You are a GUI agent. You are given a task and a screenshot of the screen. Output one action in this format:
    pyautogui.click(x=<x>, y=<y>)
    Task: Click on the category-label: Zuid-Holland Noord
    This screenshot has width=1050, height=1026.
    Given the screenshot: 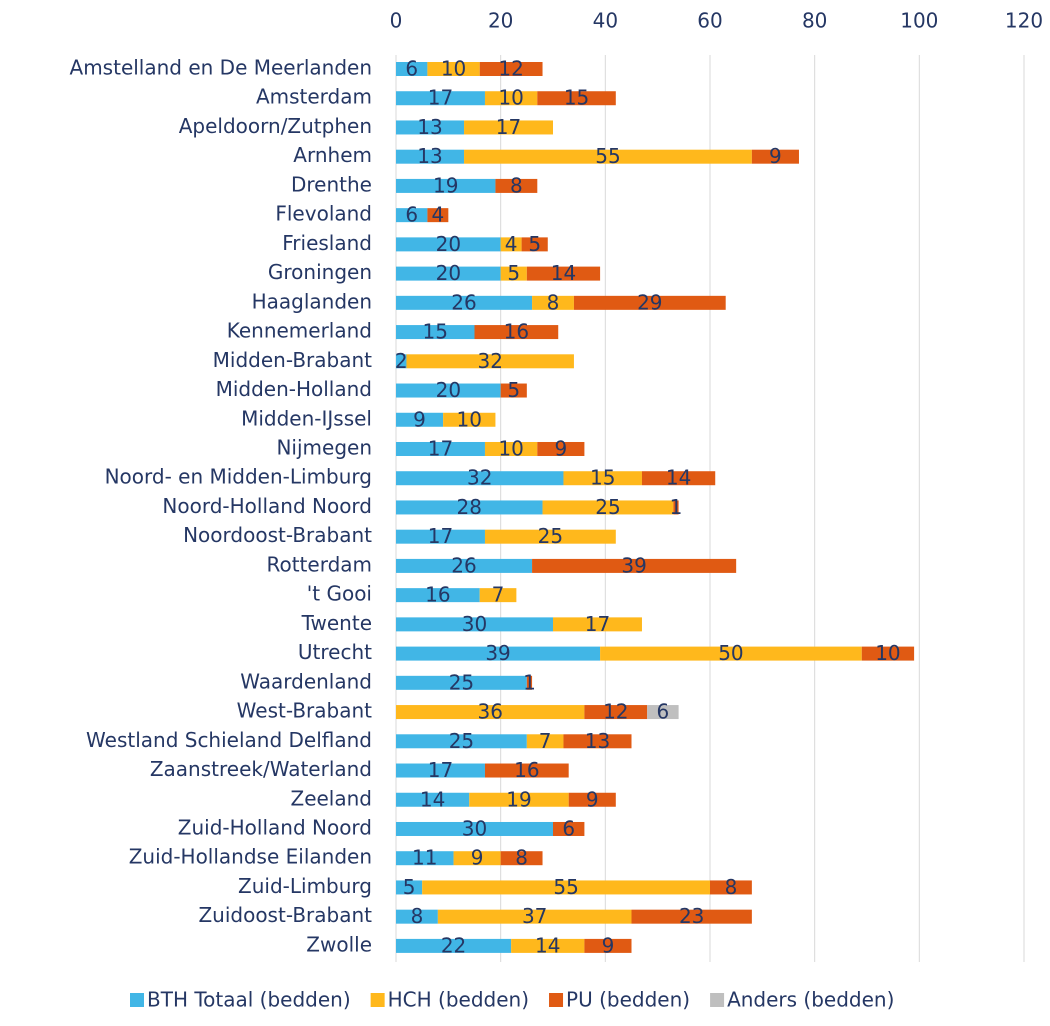 What is the action you would take?
    pyautogui.click(x=275, y=827)
    